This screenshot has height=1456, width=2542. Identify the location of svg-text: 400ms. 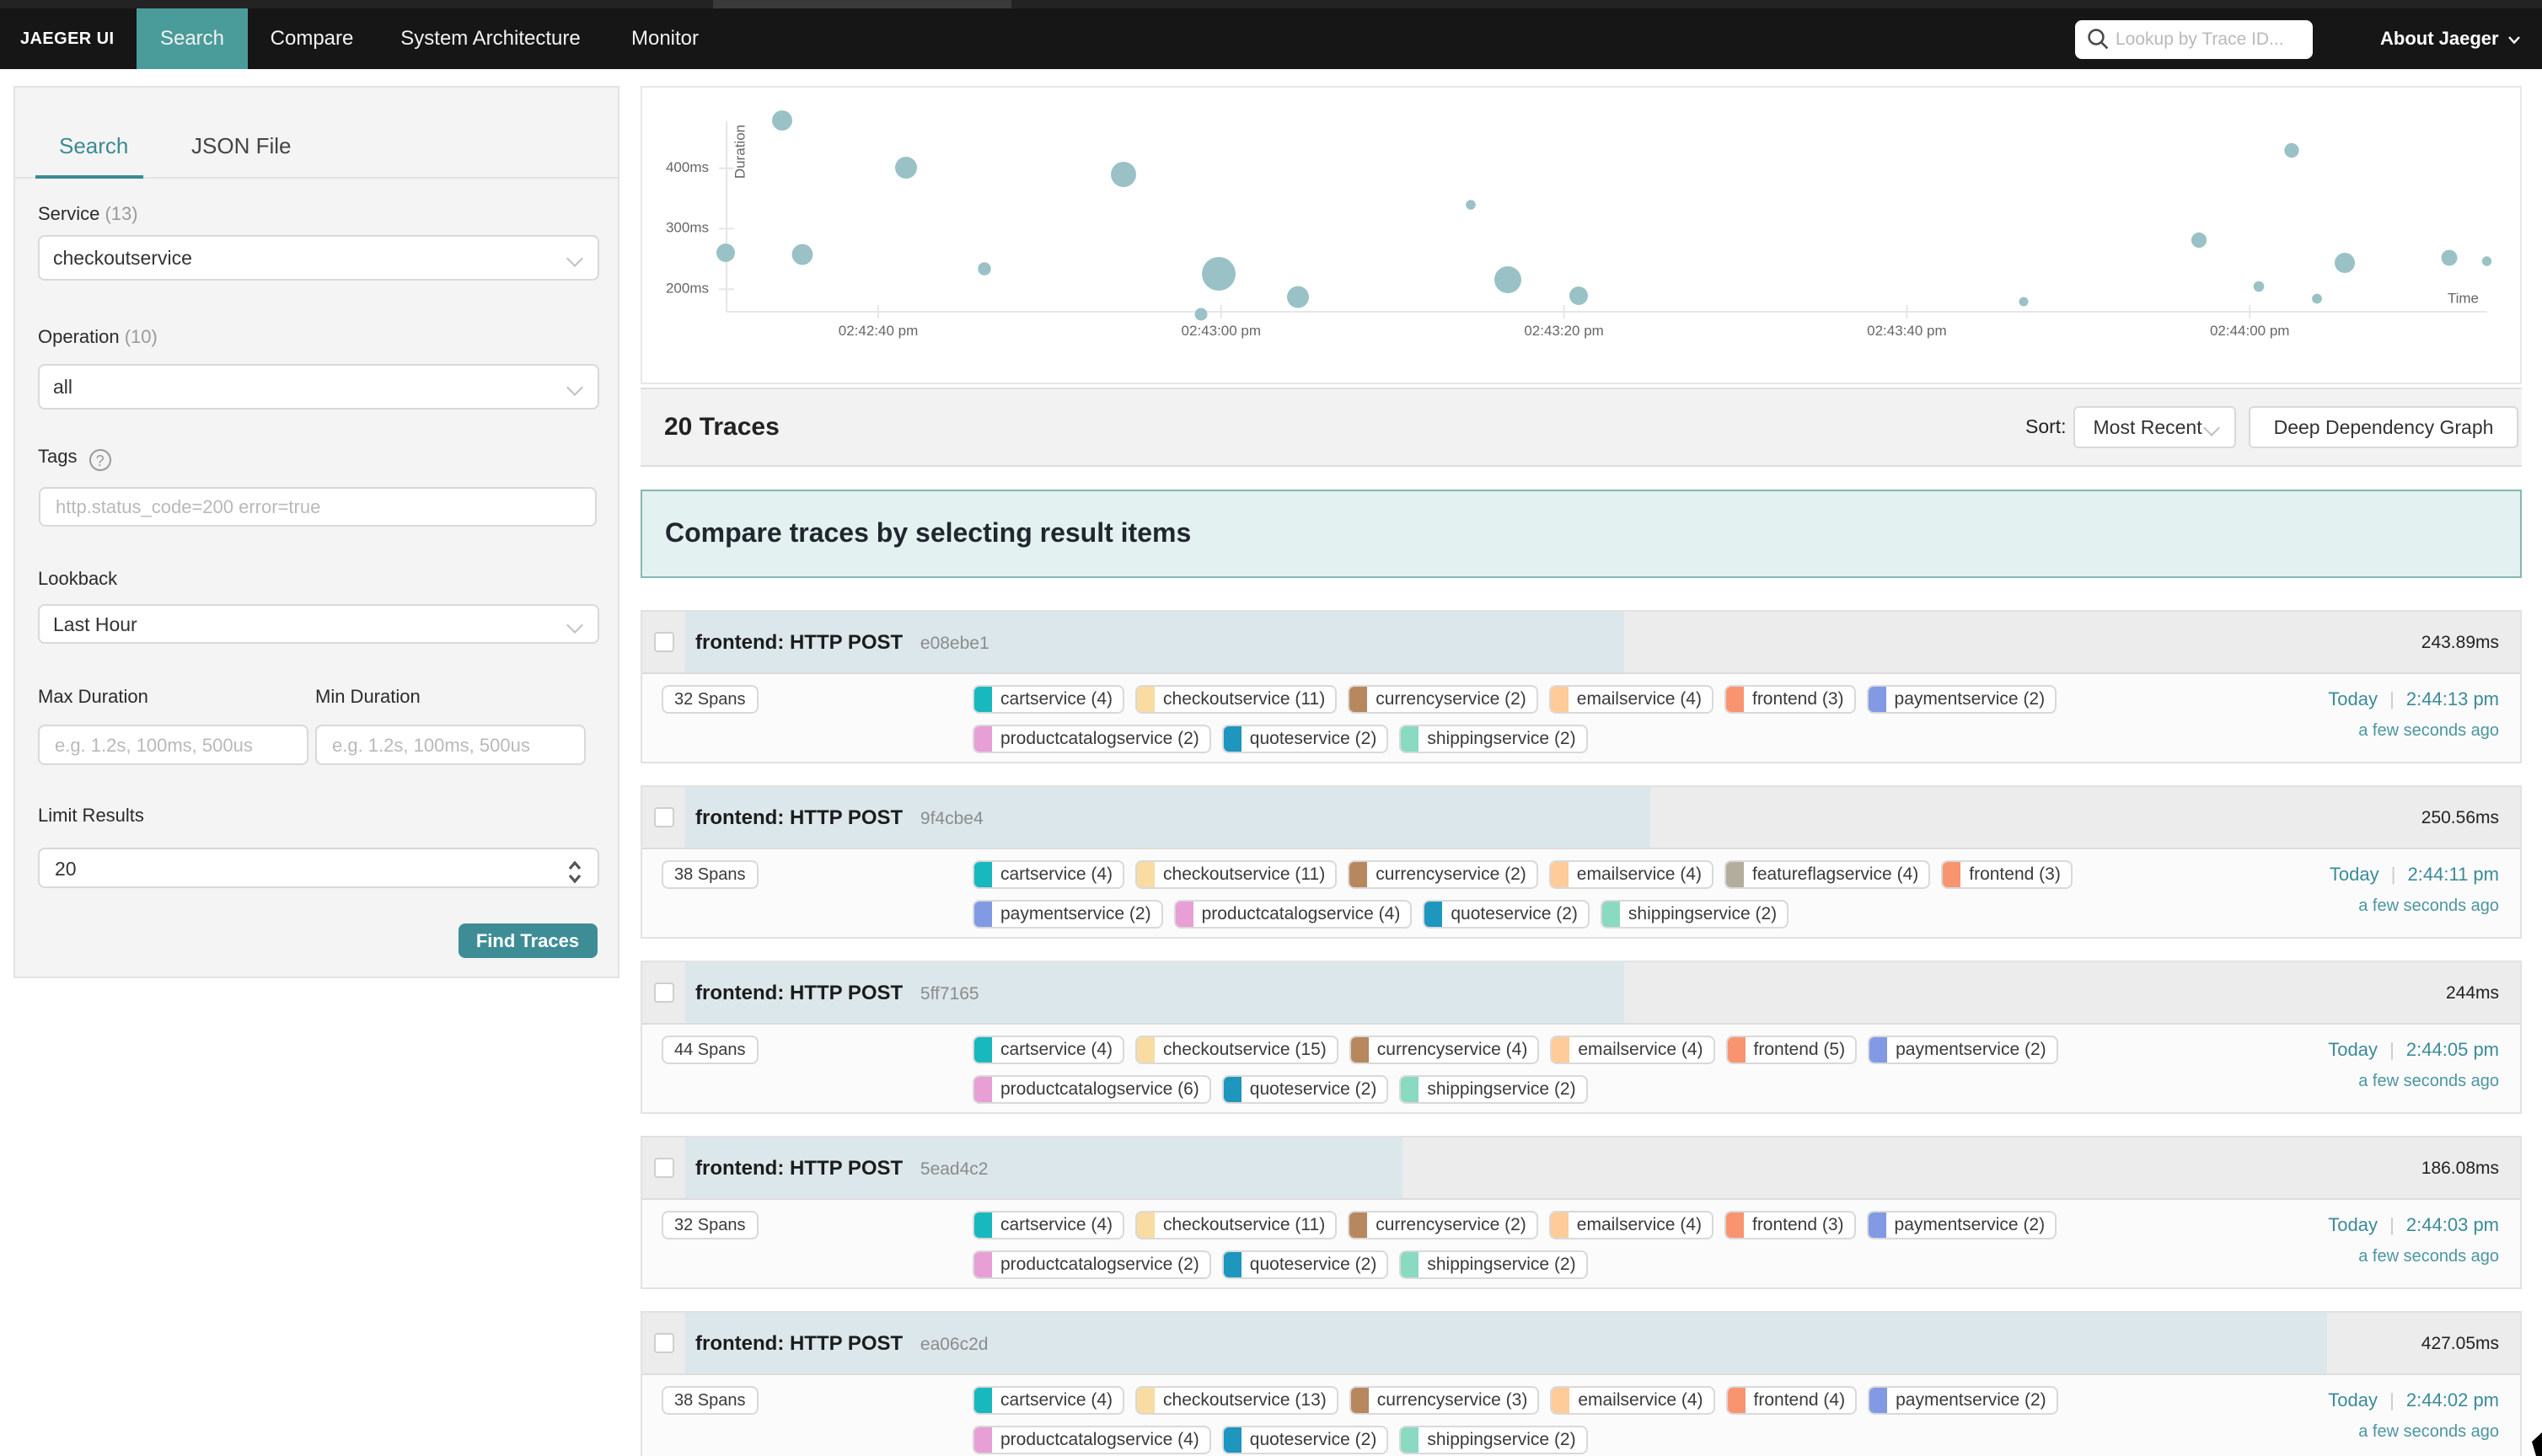
(687, 167).